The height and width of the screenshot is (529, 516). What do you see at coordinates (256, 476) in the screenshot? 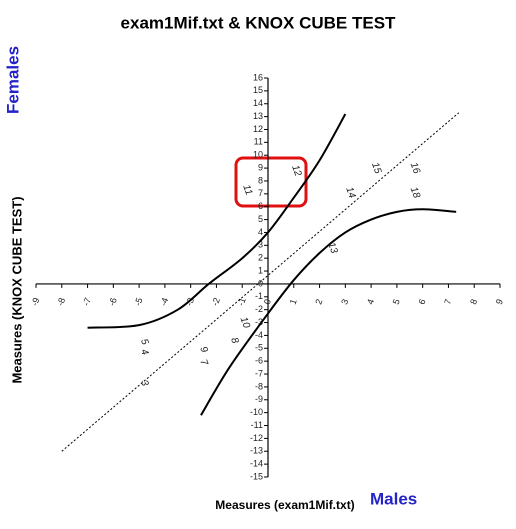
I see `y-tick-label: -15` at bounding box center [256, 476].